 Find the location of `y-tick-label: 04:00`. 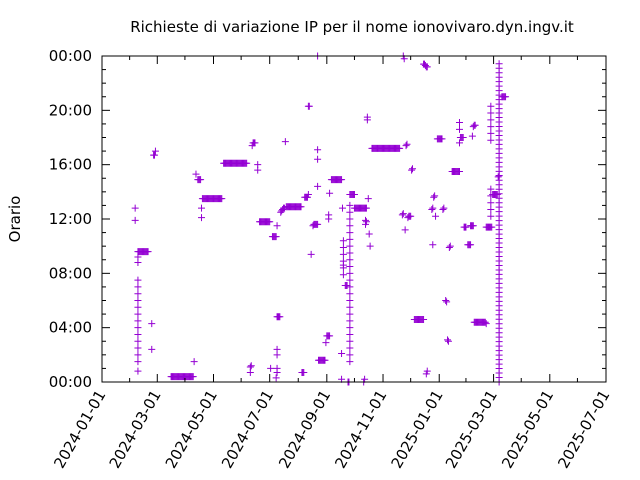

y-tick-label: 04:00 is located at coordinates (70, 328).